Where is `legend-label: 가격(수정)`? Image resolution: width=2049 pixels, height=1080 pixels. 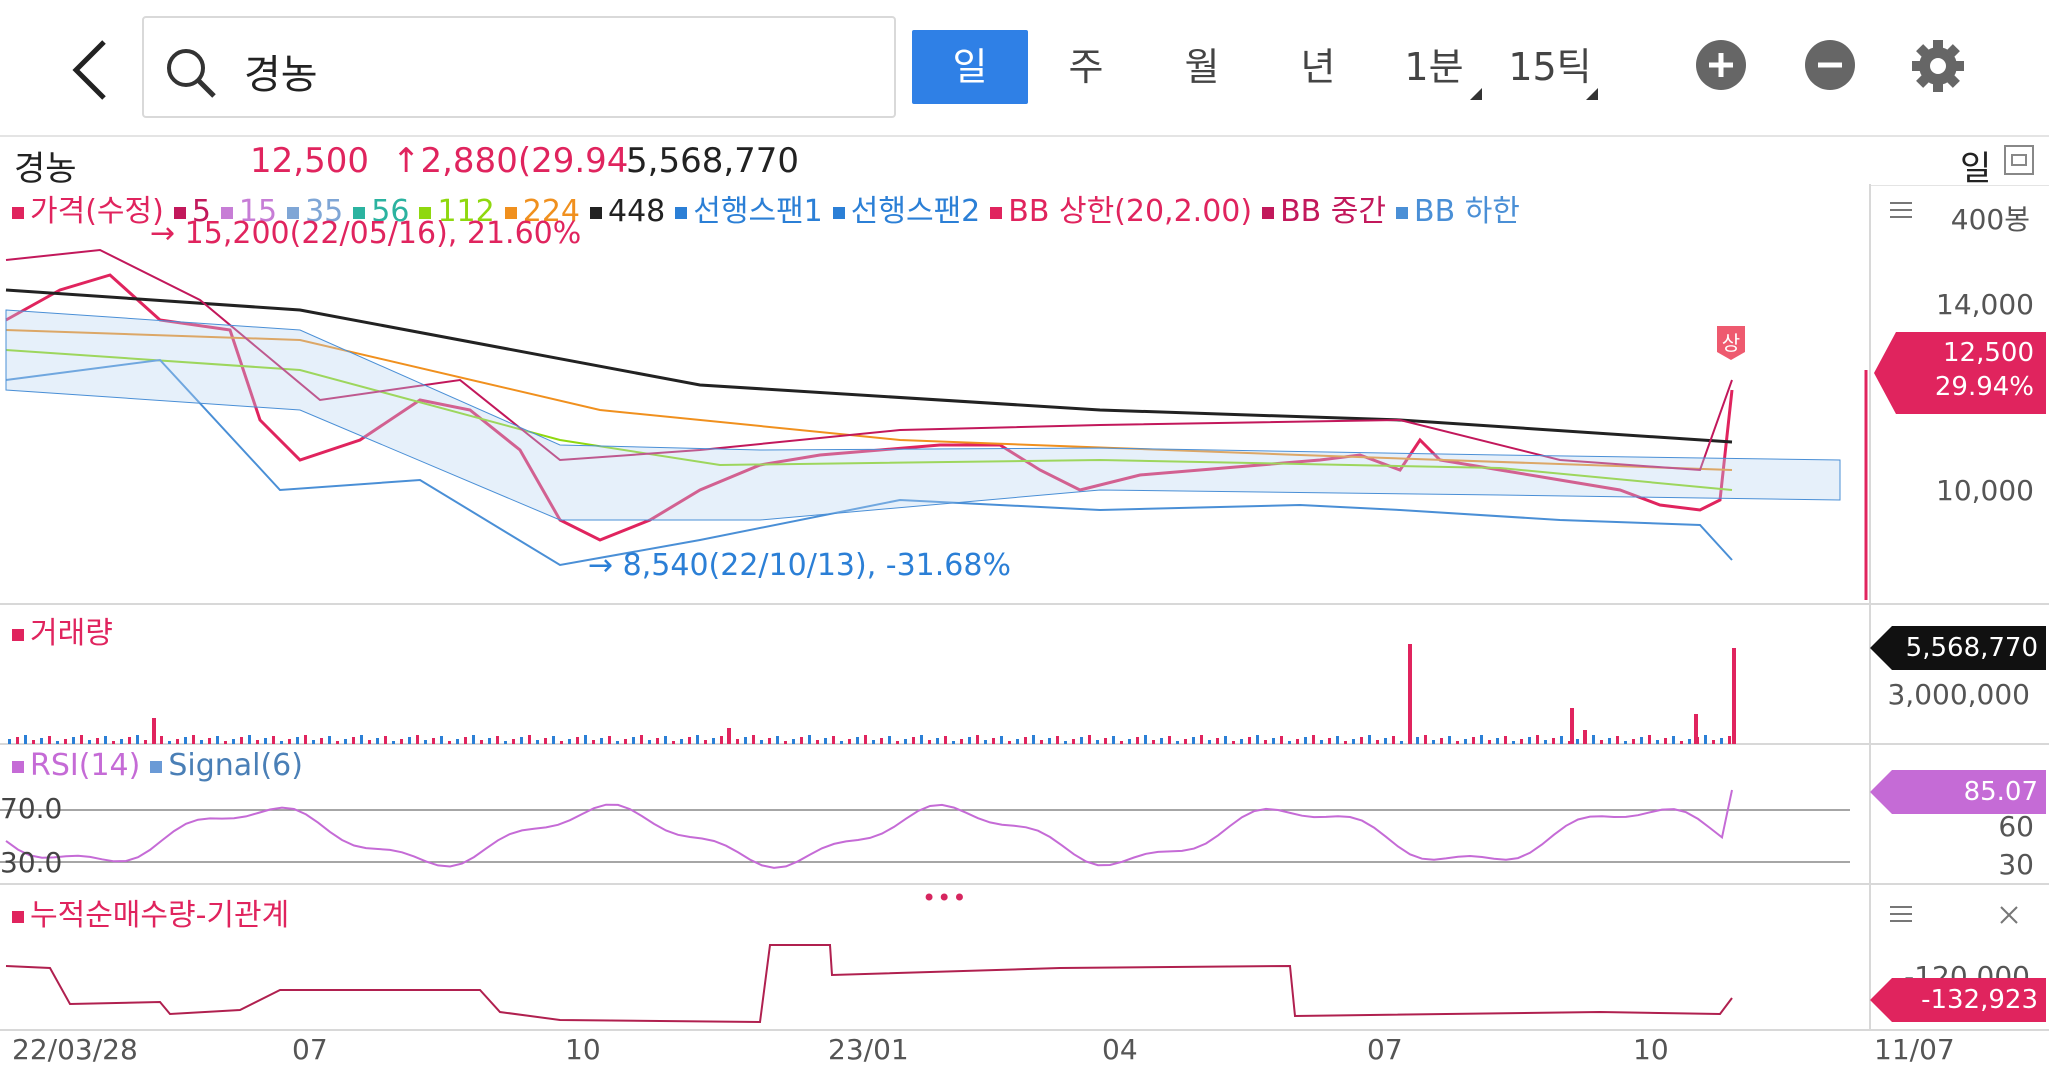
legend-label: 가격(수정) is located at coordinates (97, 211).